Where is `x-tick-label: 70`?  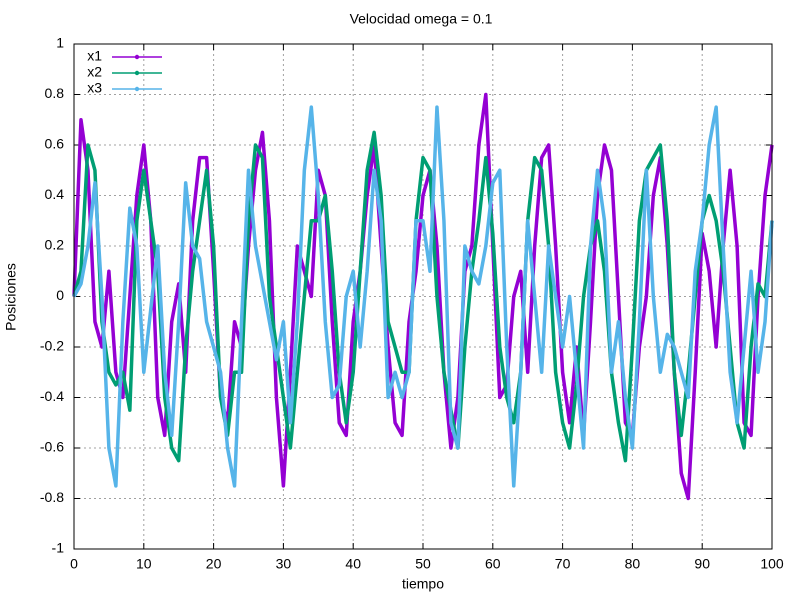 x-tick-label: 70 is located at coordinates (563, 564).